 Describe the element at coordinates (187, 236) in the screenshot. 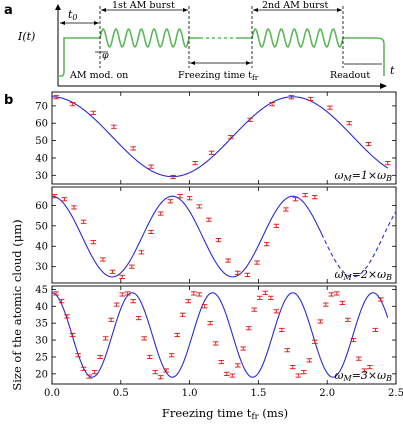

I see `fit-curve` at that location.